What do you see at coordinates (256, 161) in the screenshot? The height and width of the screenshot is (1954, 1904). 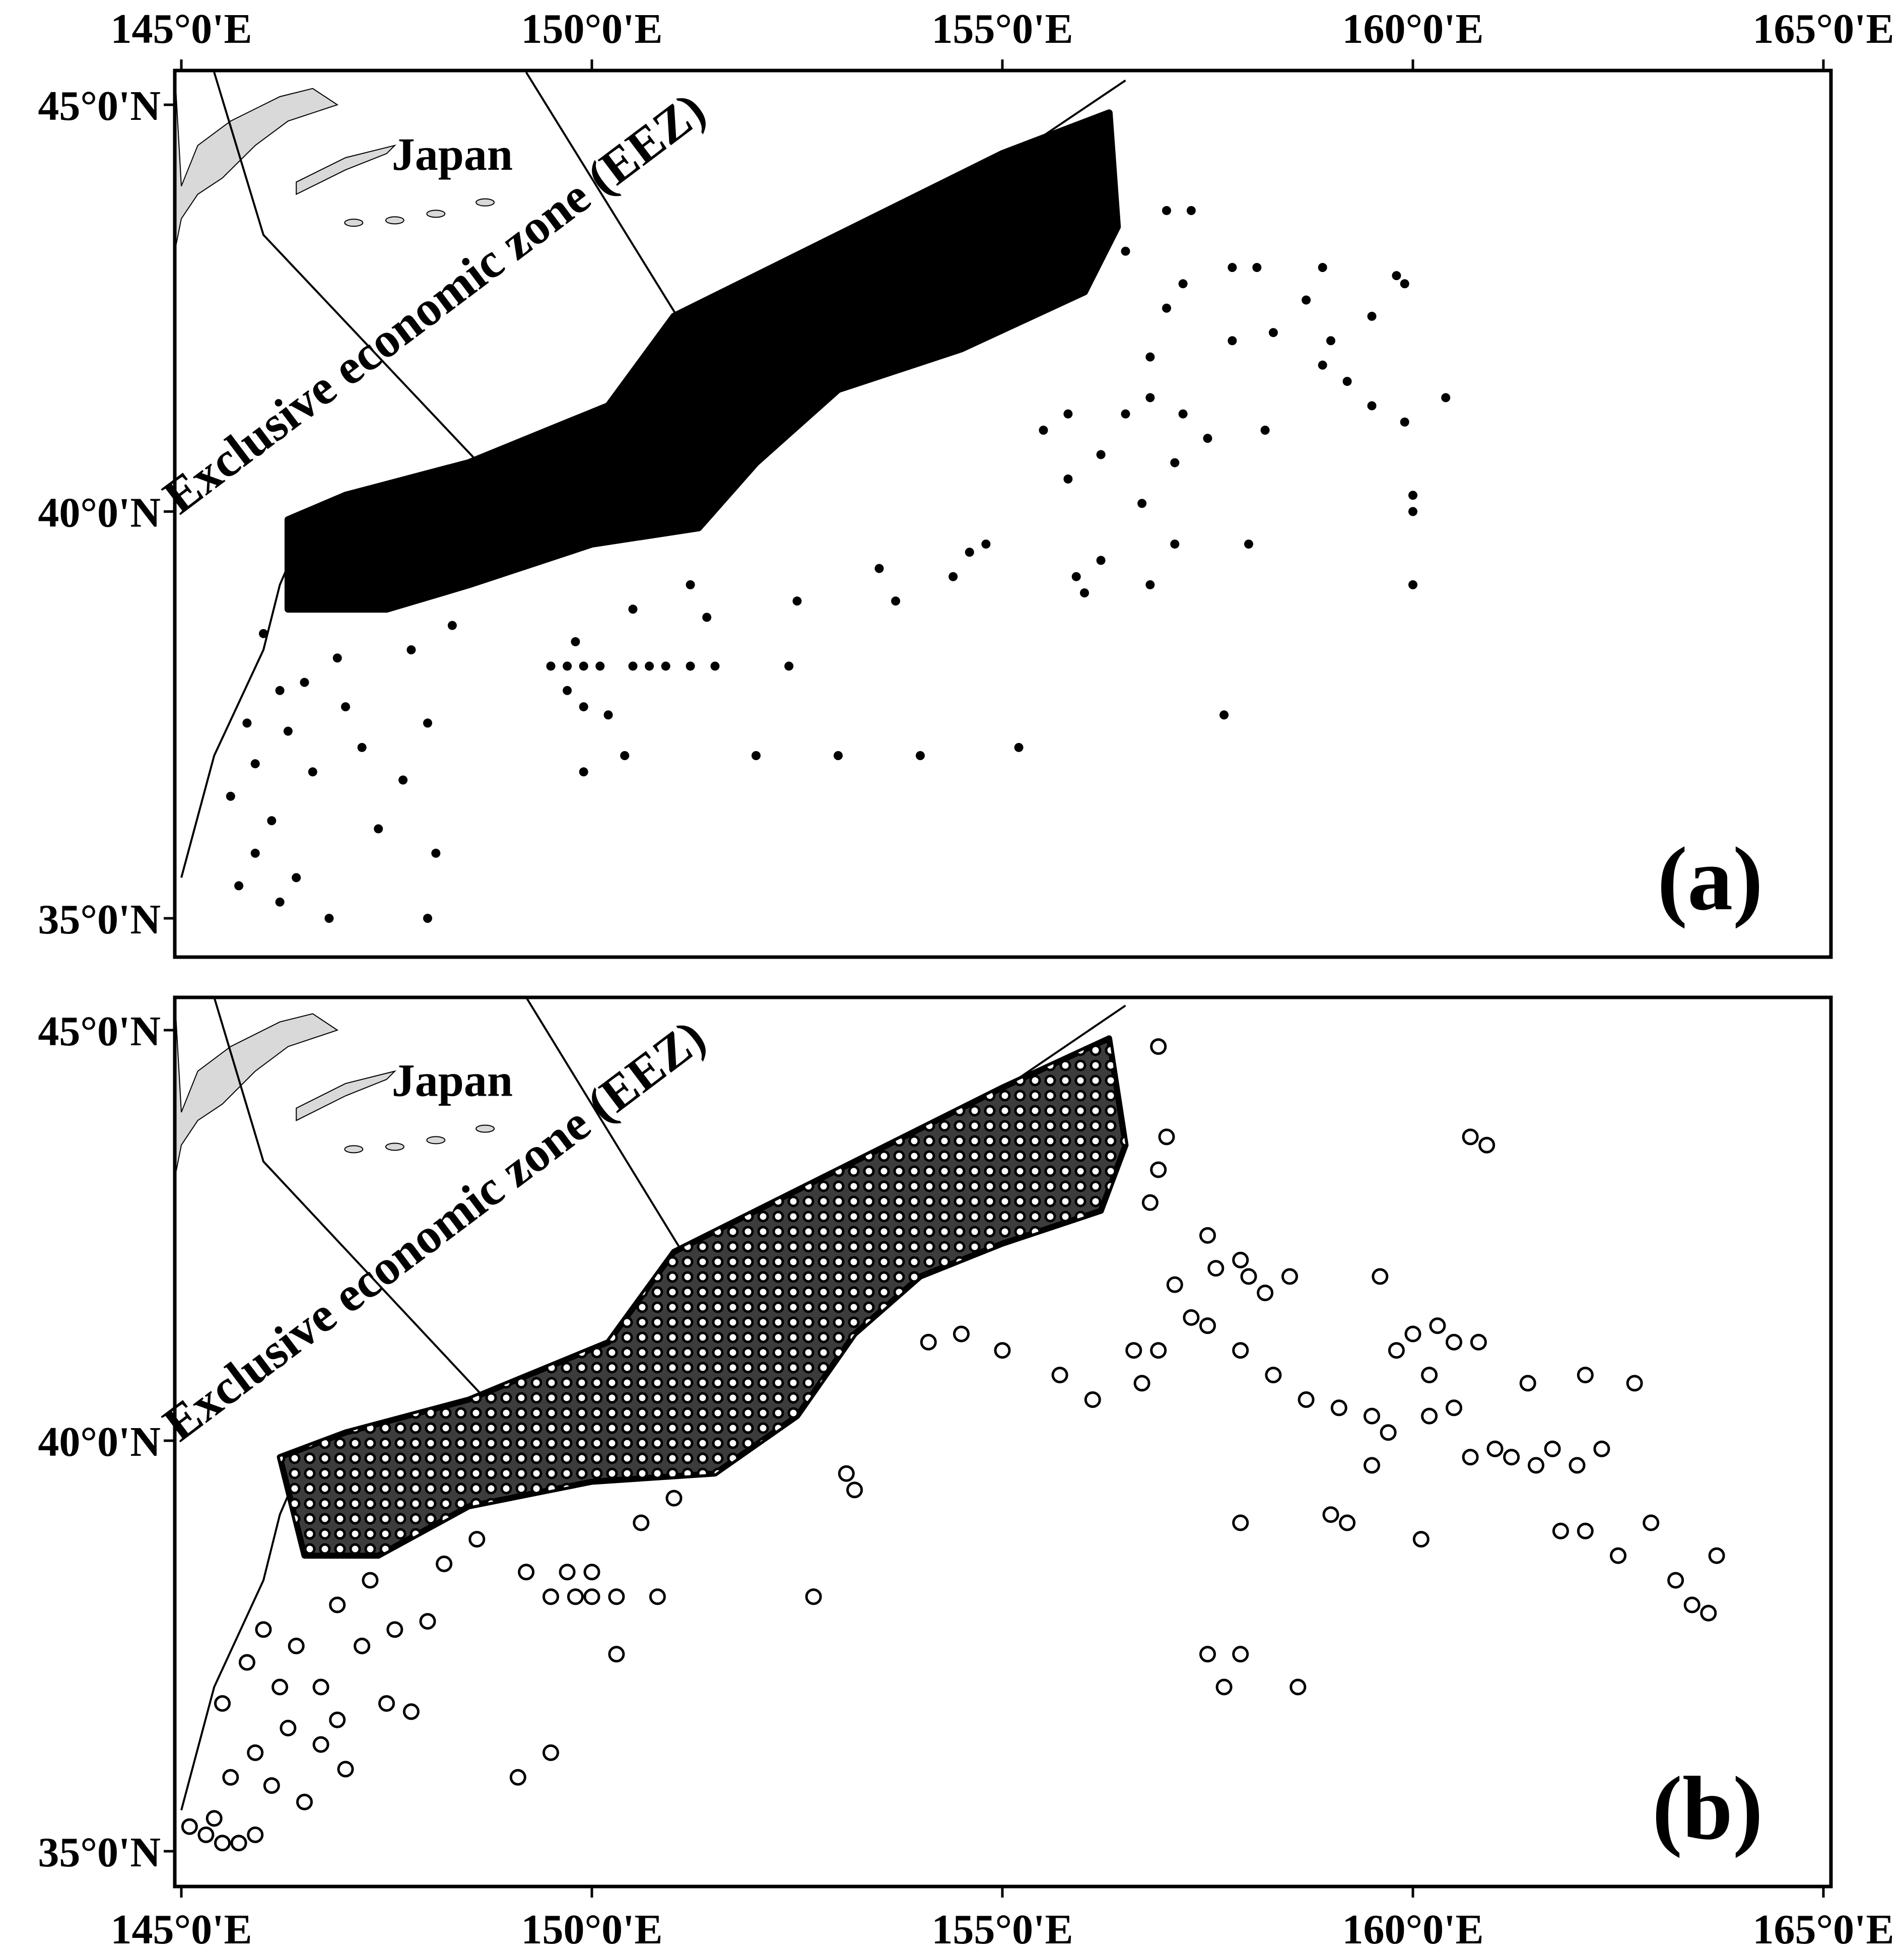 I see `japan-land` at bounding box center [256, 161].